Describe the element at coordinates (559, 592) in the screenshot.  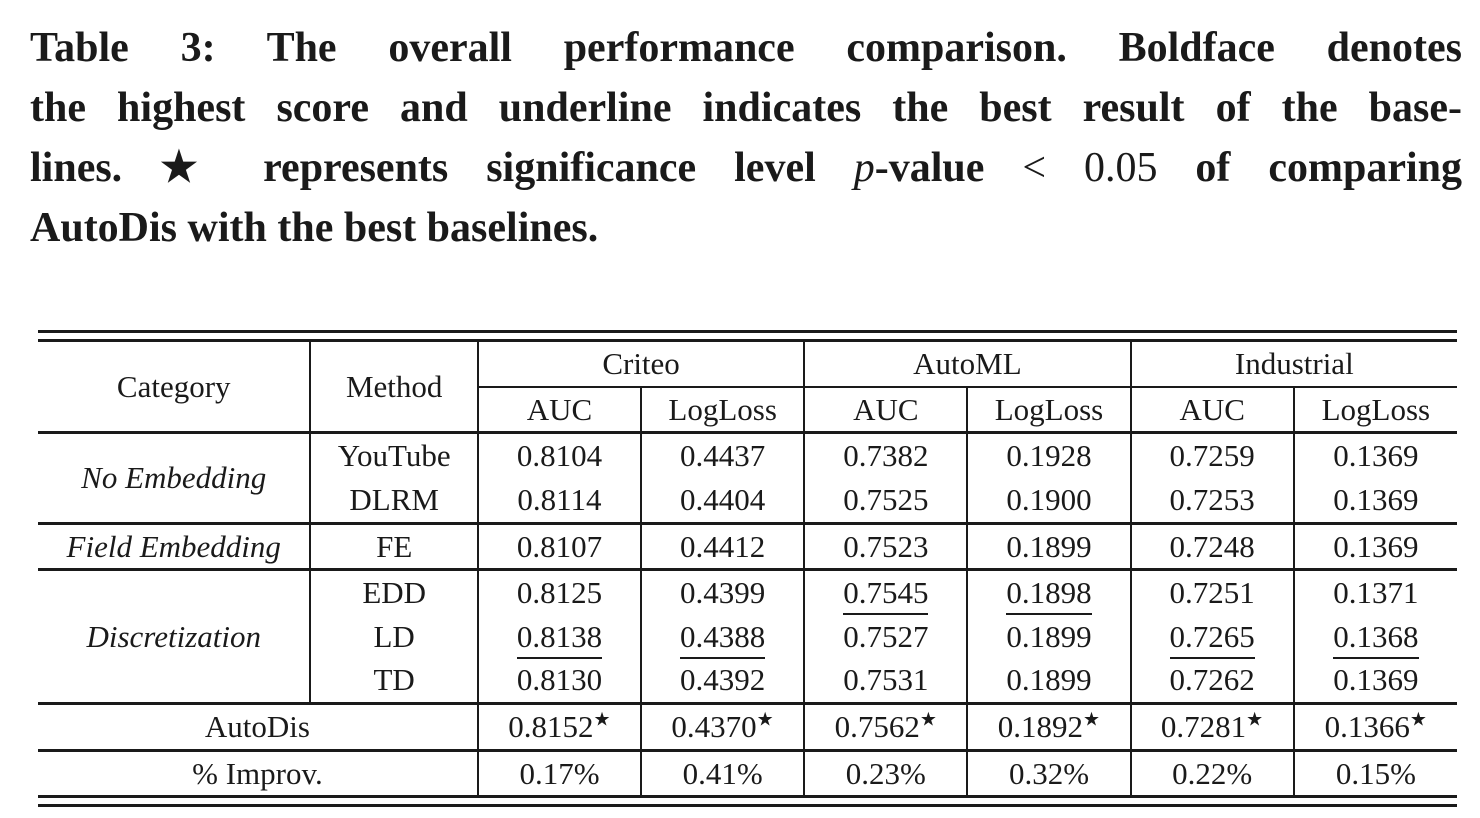
I see `value-cell: 0.8125` at that location.